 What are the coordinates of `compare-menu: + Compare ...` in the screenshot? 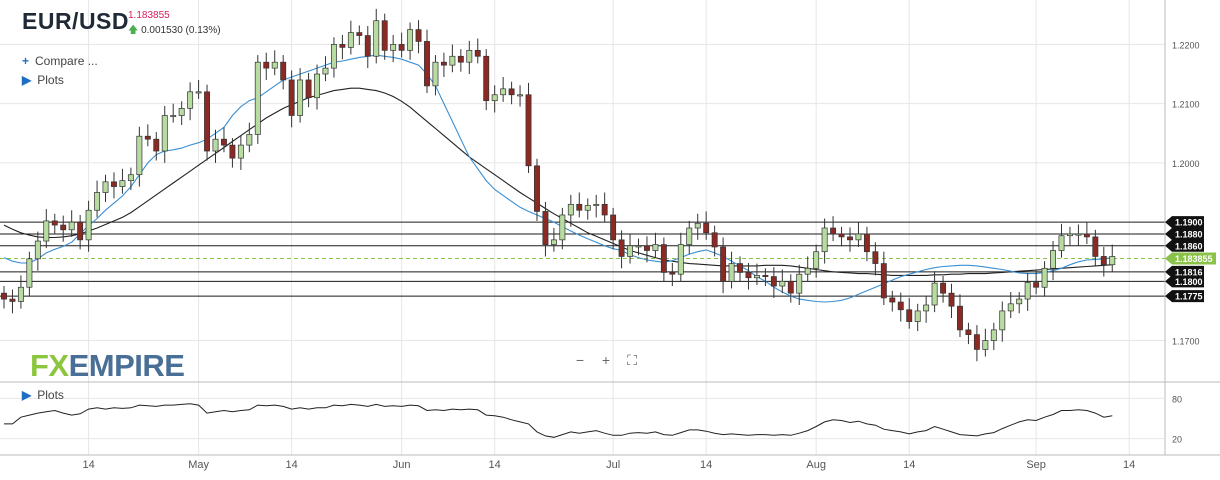 It's located at (60, 61).